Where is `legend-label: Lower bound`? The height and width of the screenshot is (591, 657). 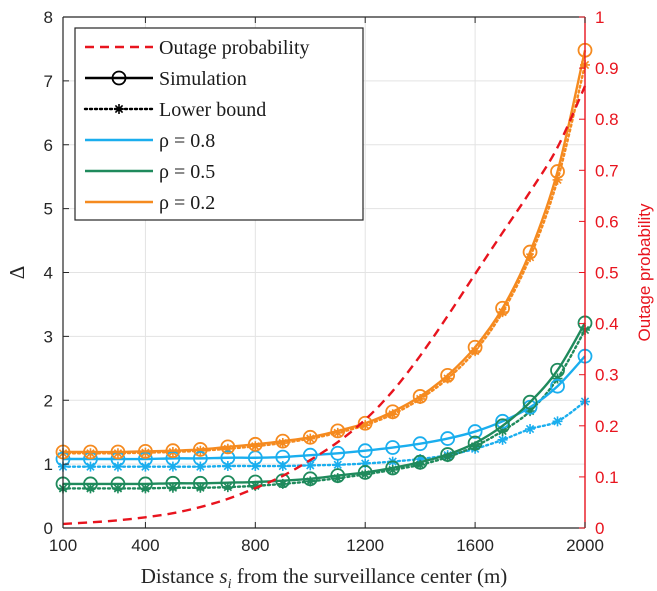 legend-label: Lower bound is located at coordinates (212, 110).